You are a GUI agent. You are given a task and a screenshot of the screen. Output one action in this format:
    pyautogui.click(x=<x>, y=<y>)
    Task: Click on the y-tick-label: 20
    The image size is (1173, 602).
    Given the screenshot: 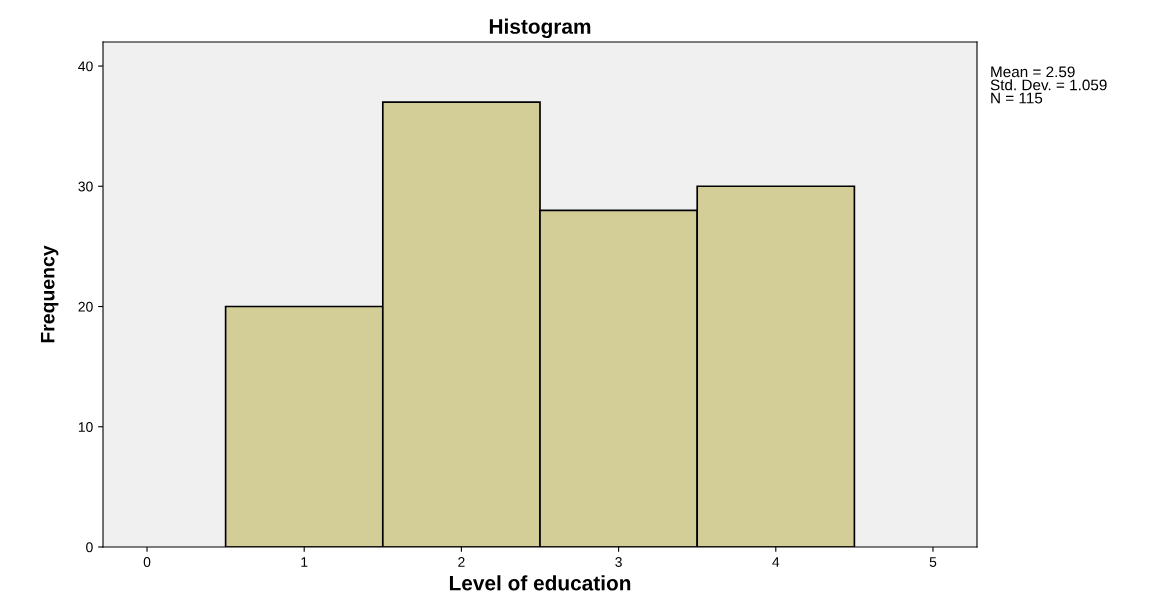 What is the action you would take?
    pyautogui.click(x=85, y=306)
    